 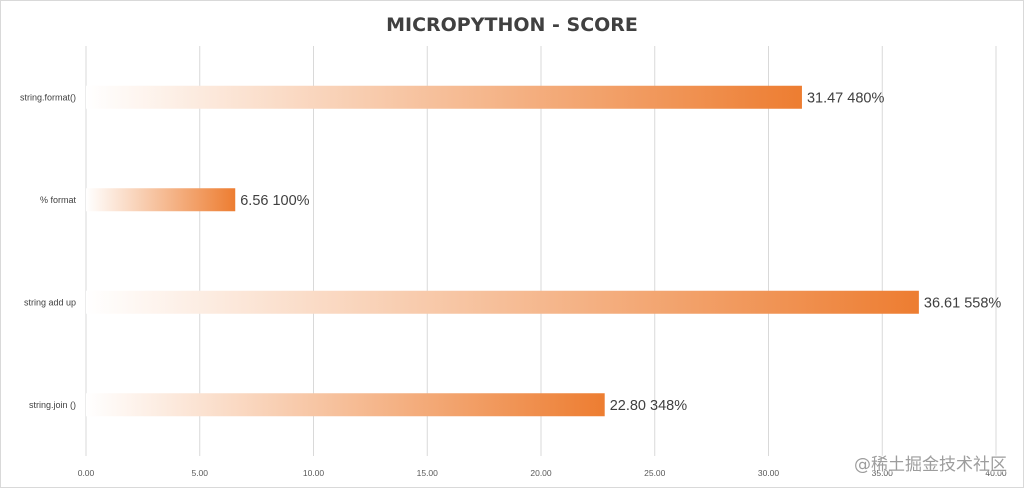 I want to click on x-tick-label: 40.00, so click(x=996, y=473).